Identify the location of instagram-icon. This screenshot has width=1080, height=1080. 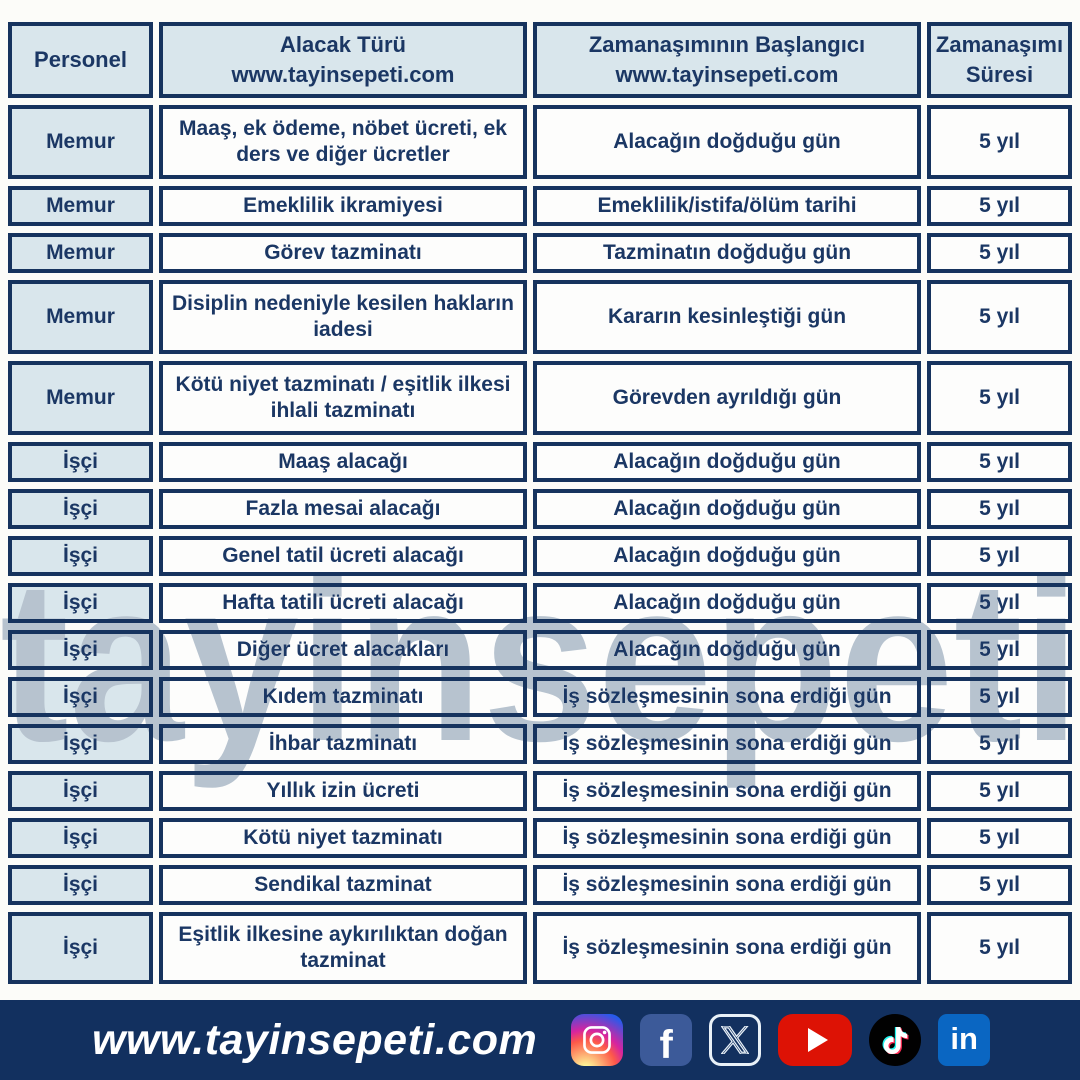
(597, 1040).